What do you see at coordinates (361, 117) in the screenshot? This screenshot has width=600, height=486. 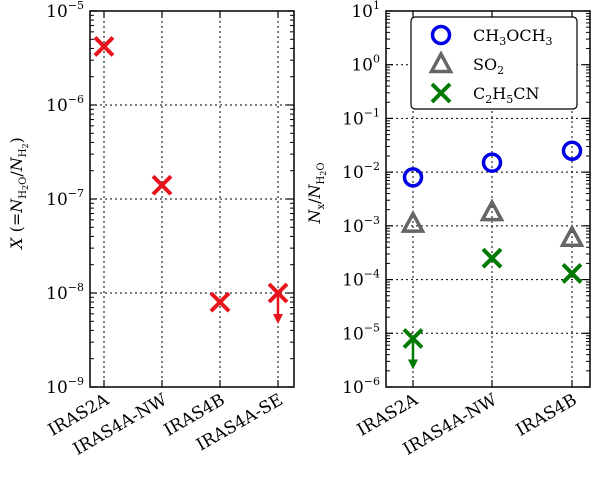 I see `y-tick-label: 10⁻¹` at bounding box center [361, 117].